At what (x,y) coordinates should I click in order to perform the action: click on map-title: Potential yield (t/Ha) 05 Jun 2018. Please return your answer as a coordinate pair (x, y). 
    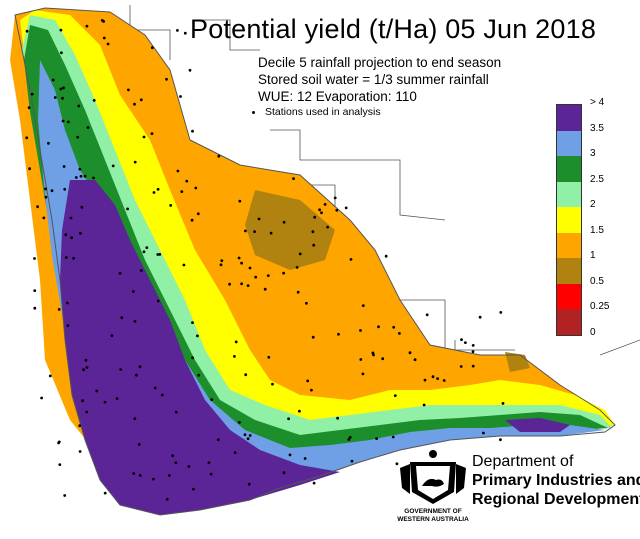
    Looking at the image, I should click on (393, 29).